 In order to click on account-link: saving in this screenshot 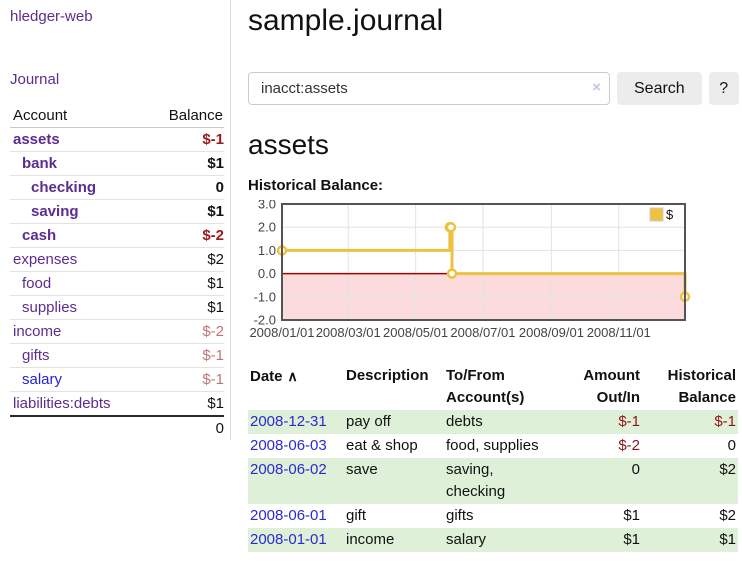, I will do `click(55, 211)`.